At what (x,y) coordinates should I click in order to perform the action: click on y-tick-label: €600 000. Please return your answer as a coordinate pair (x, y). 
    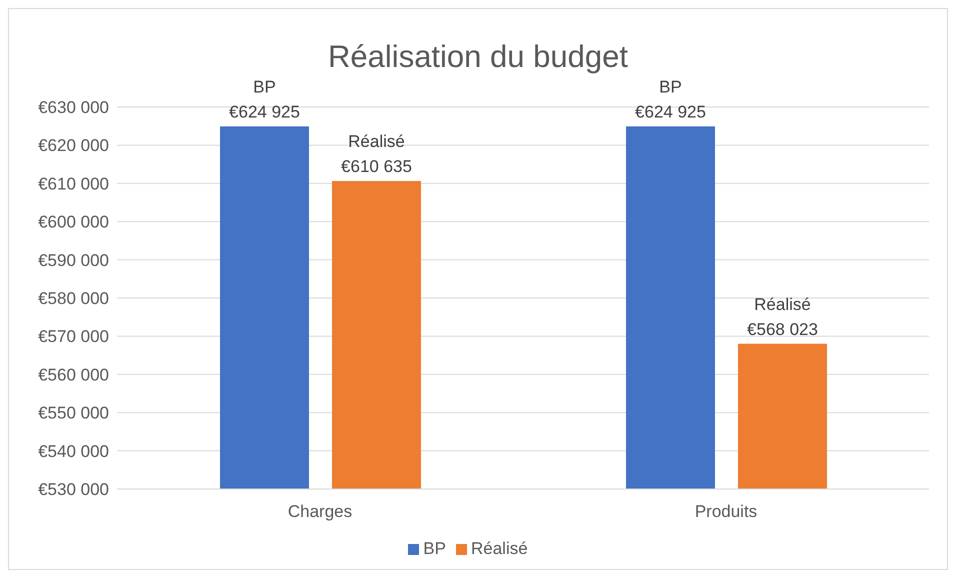
    Looking at the image, I should click on (73, 222).